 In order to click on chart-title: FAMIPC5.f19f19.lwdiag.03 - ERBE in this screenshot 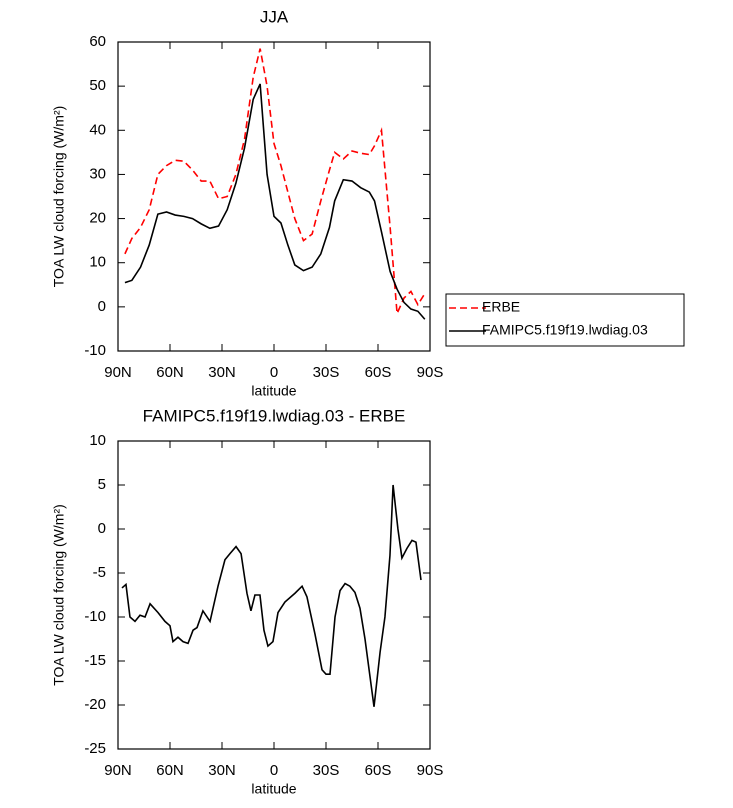, I will do `click(274, 415)`.